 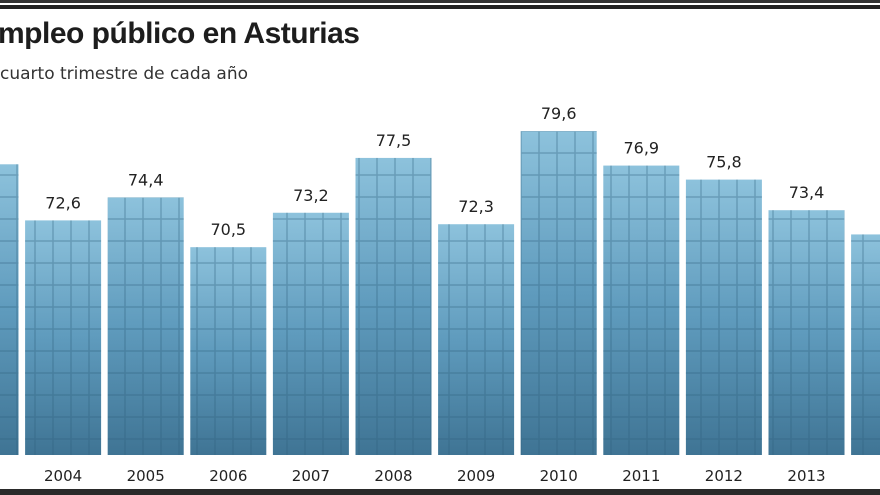 I want to click on value-label-2007: 73,2, so click(x=311, y=195).